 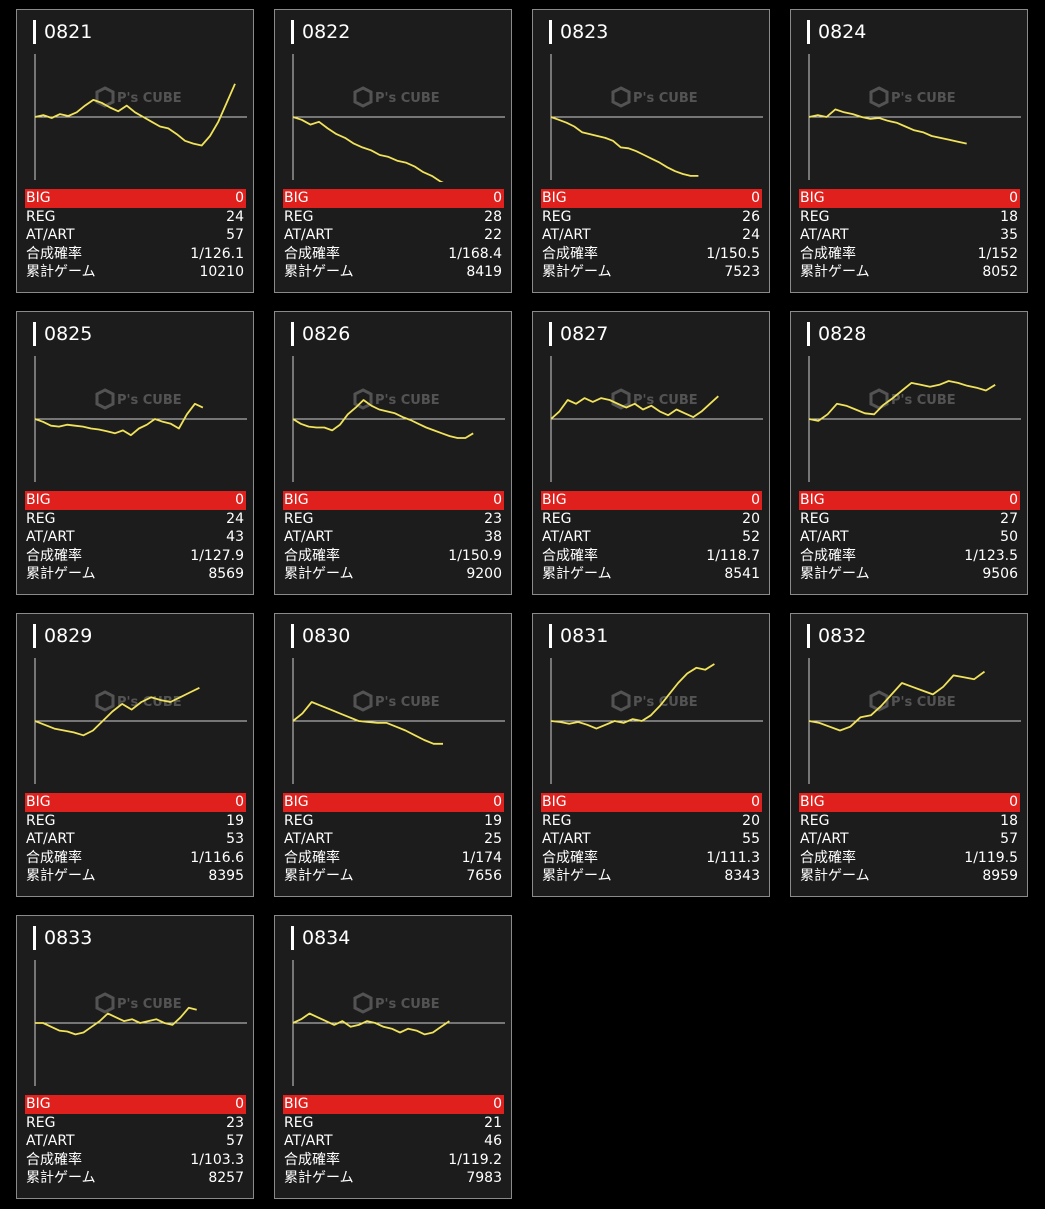 I want to click on at-value: 24, so click(x=751, y=235).